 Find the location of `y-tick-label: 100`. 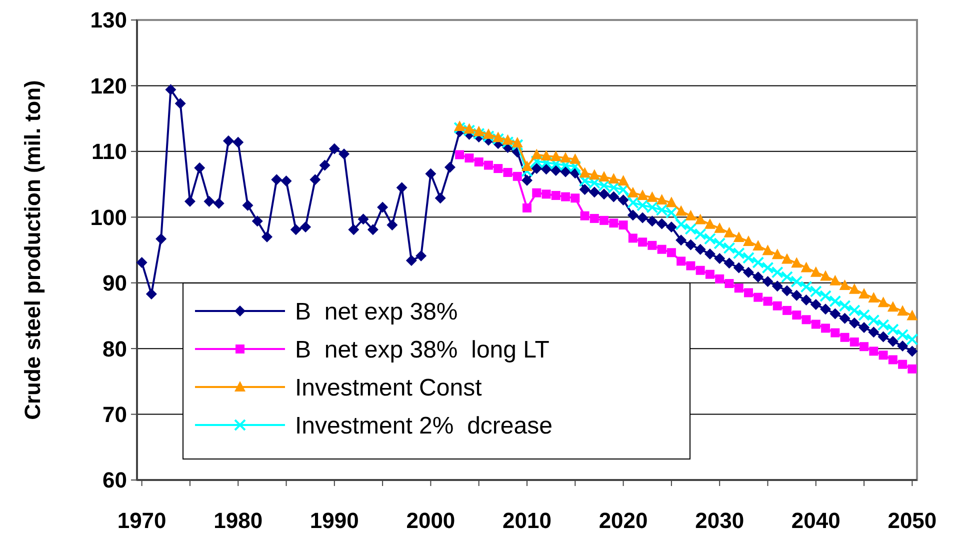

y-tick-label: 100 is located at coordinates (108, 217).